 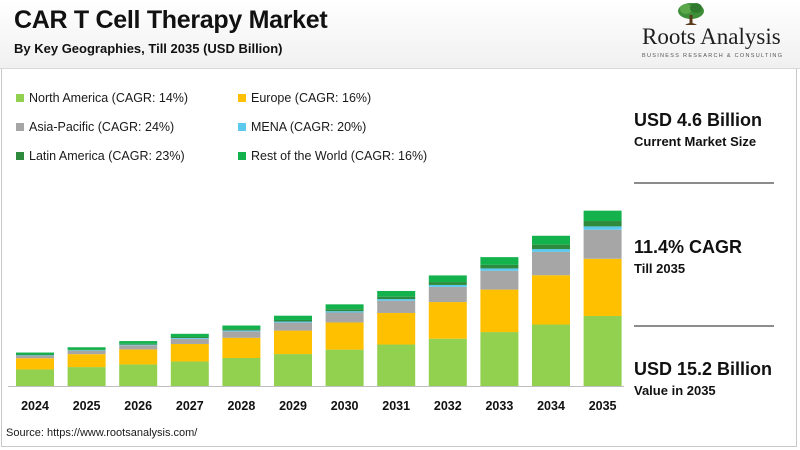 What do you see at coordinates (448, 406) in the screenshot?
I see `x-tick-label: 2032` at bounding box center [448, 406].